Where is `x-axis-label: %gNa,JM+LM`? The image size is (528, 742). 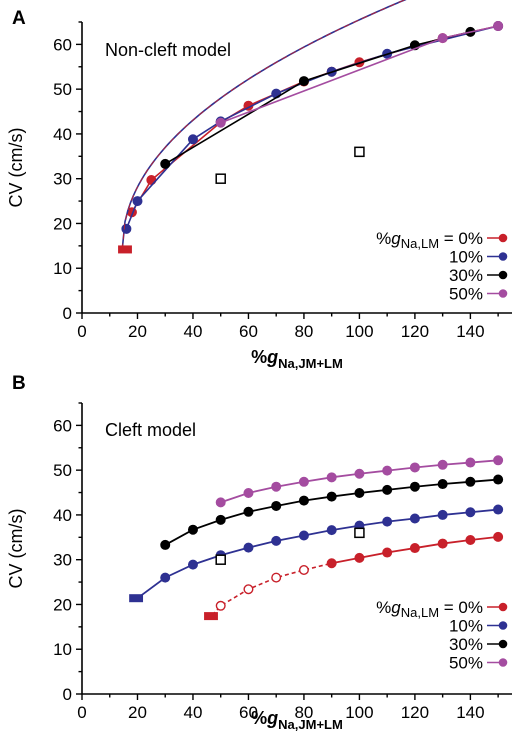 x-axis-label: %gNa,JM+LM is located at coordinates (297, 720).